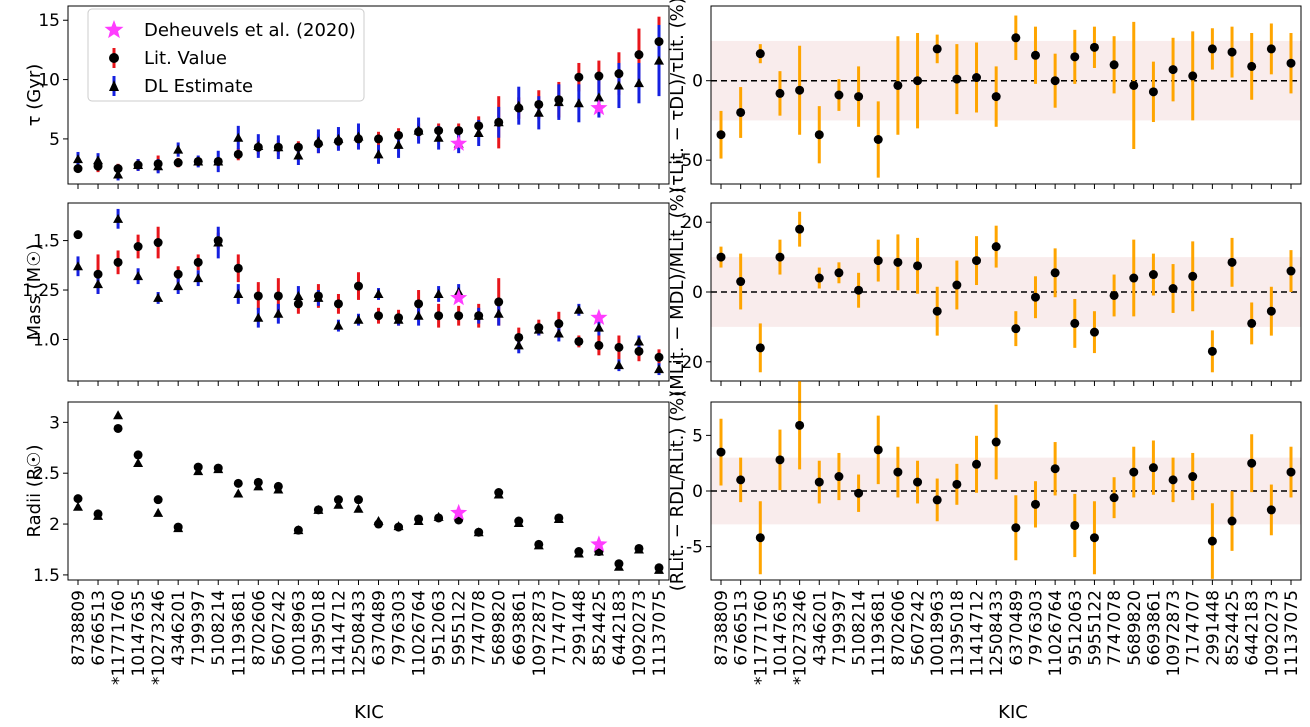 This screenshot has width=1310, height=727. What do you see at coordinates (54, 423) in the screenshot?
I see `y-tick-label: 3` at bounding box center [54, 423].